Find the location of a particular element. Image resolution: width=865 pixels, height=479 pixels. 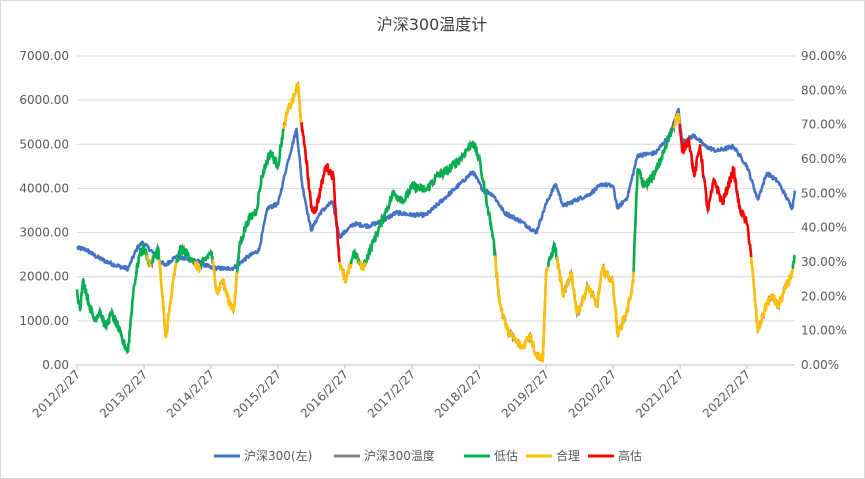

right-tick-label: 40.00% is located at coordinates (824, 228).